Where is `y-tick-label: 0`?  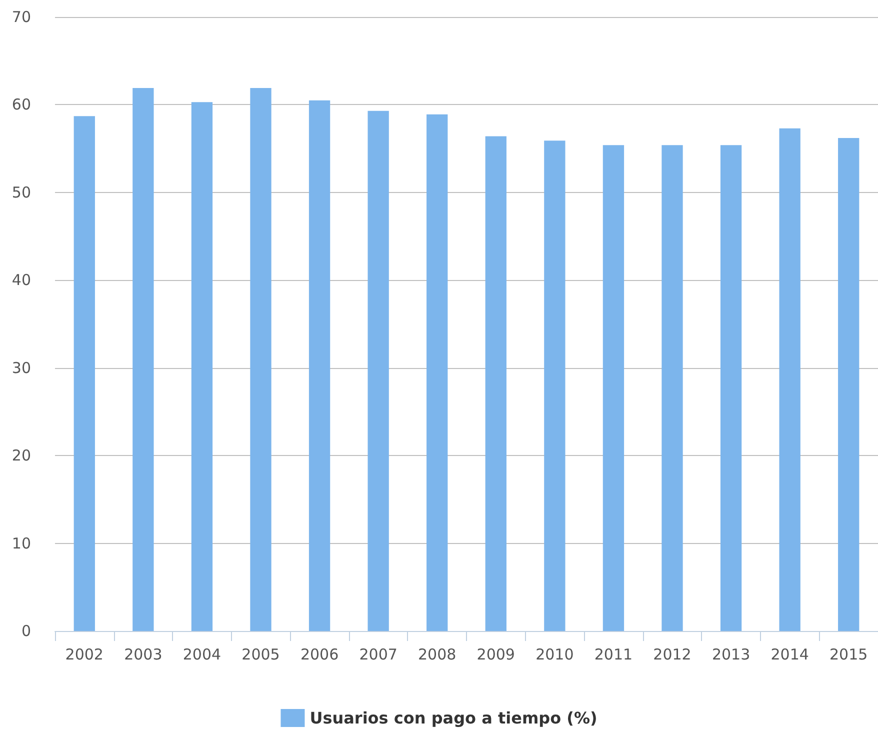
y-tick-label: 0 is located at coordinates (26, 631).